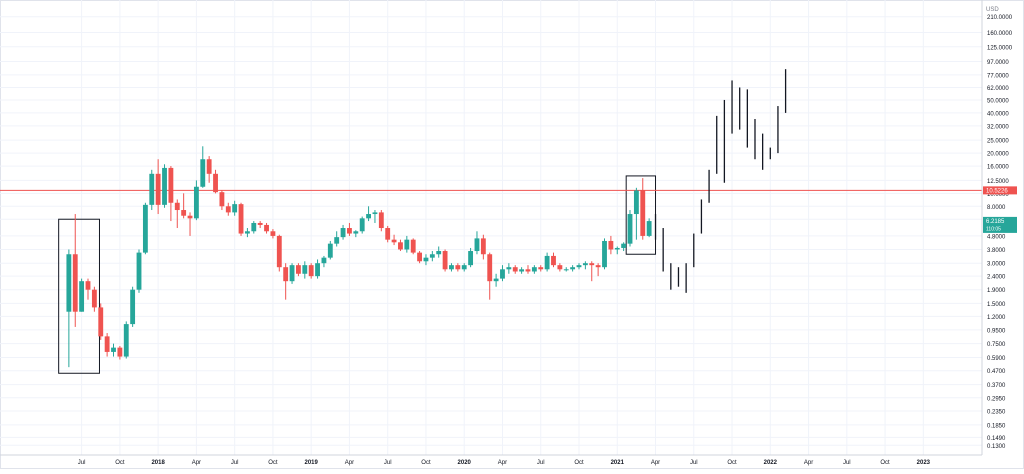  Describe the element at coordinates (996, 318) in the screenshot. I see `price-tick-label: 1.2000` at that location.